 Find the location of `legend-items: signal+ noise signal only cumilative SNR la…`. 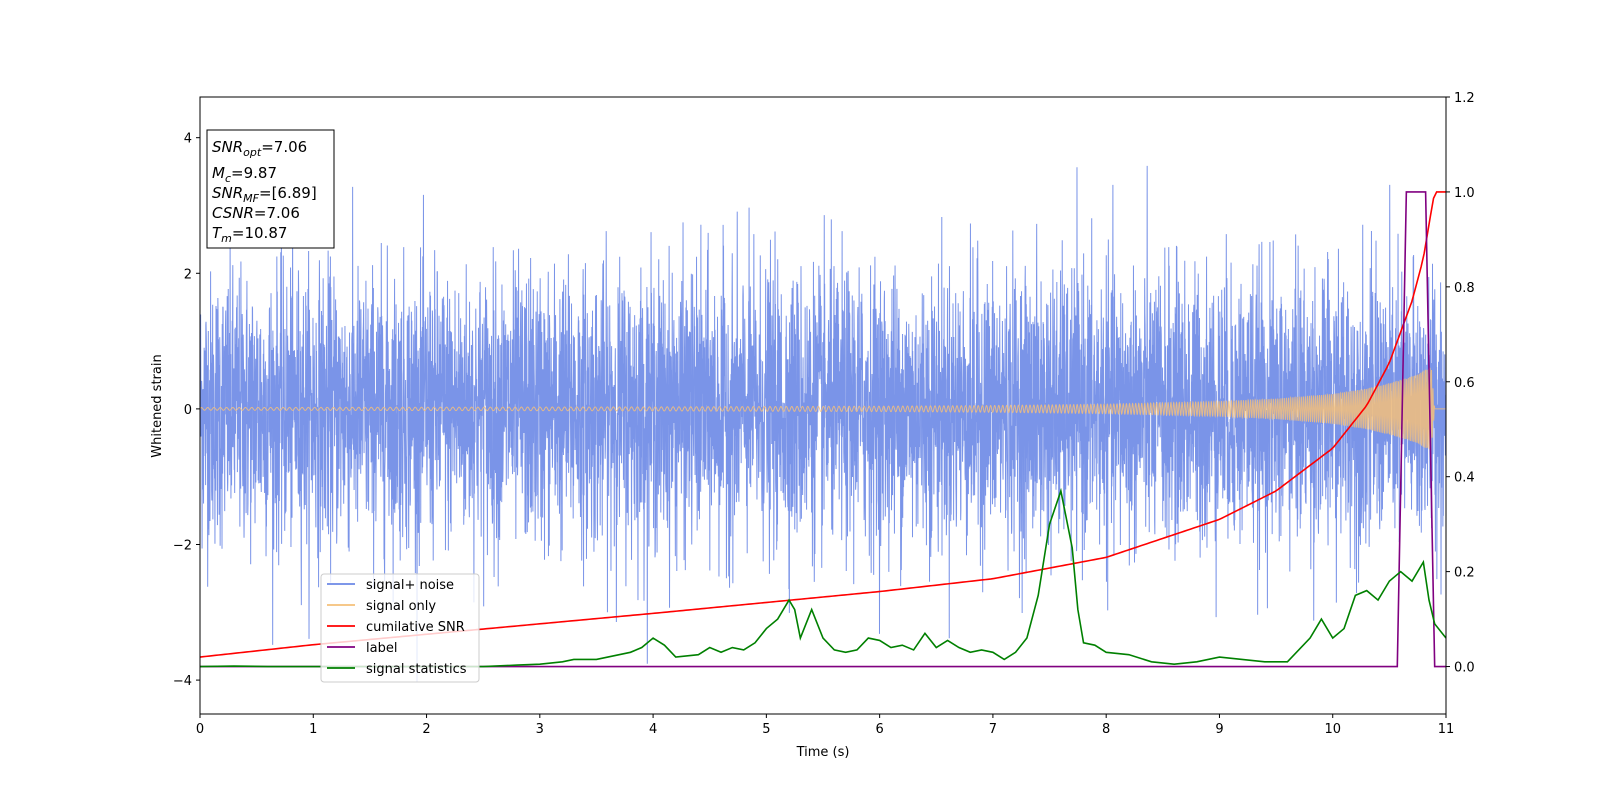

legend-items: signal+ noise signal only cumilative SNR la… is located at coordinates (397, 627).